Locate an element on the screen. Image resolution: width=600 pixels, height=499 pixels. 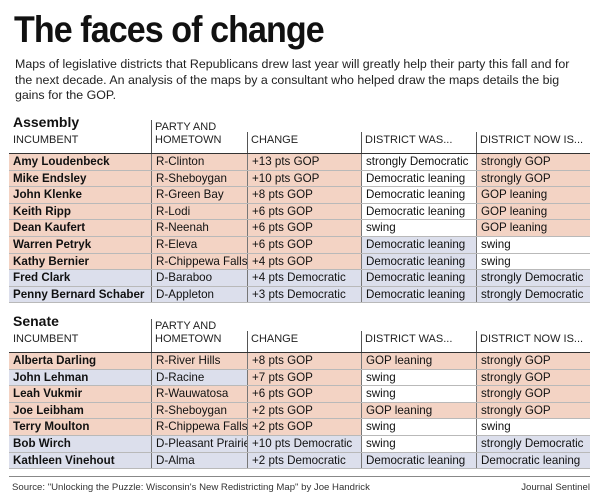
page-title: The faces of change is located at coordinates (169, 29).